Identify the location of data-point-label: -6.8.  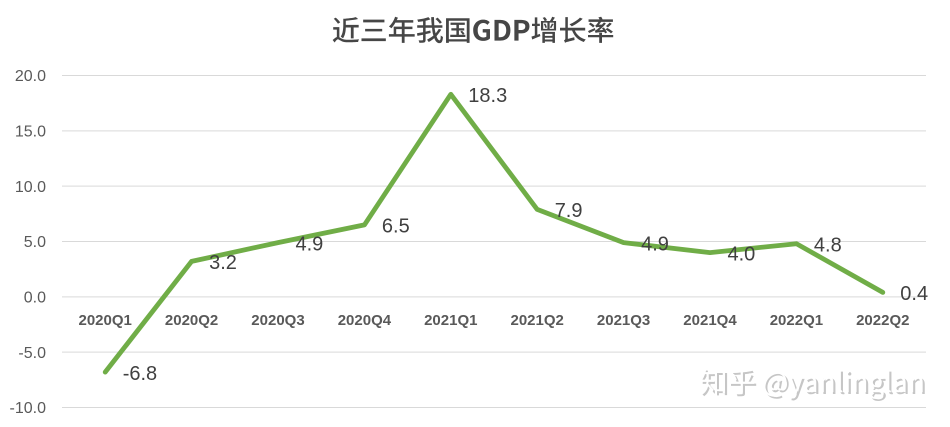
(140, 374).